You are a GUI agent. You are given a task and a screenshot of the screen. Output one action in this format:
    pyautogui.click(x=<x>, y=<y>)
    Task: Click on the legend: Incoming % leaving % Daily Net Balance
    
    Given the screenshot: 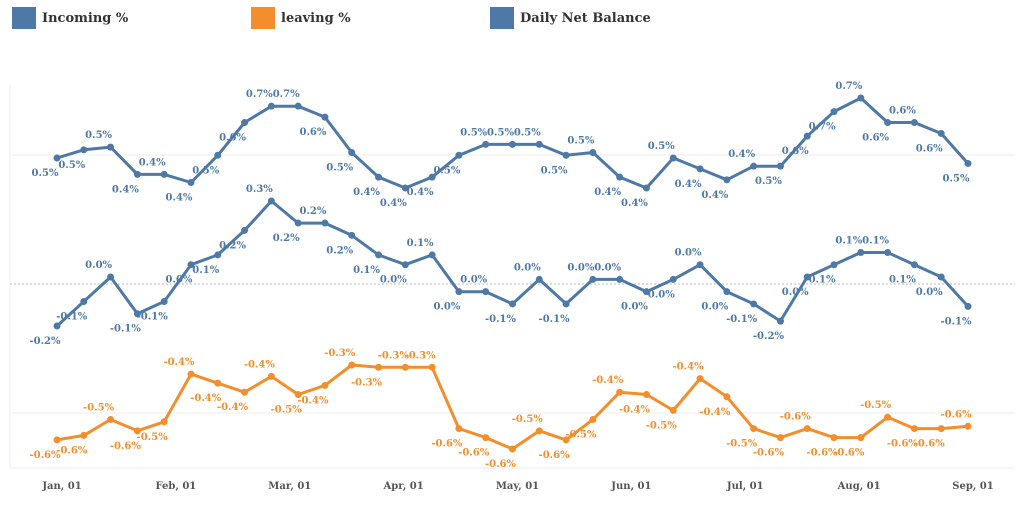 What is the action you would take?
    pyautogui.click(x=512, y=18)
    